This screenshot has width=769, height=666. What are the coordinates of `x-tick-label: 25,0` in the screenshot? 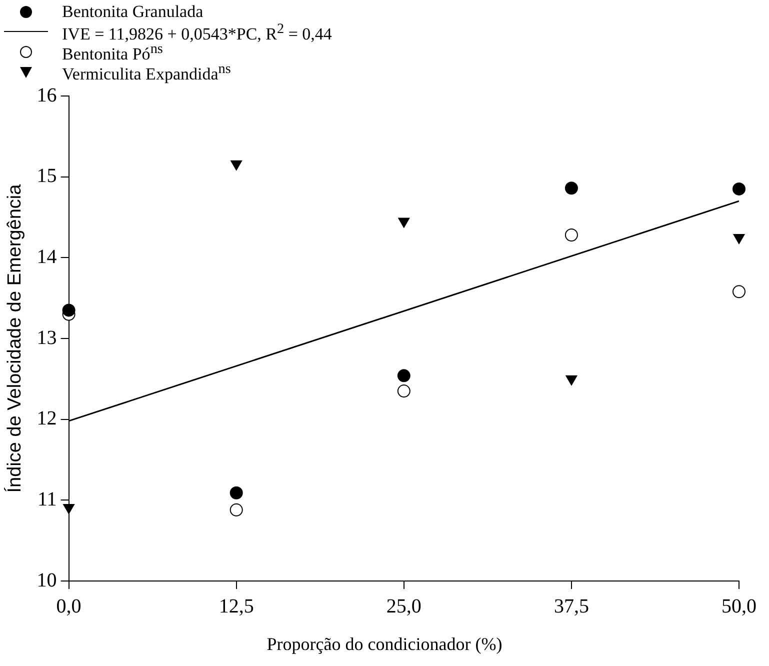 It's located at (404, 606).